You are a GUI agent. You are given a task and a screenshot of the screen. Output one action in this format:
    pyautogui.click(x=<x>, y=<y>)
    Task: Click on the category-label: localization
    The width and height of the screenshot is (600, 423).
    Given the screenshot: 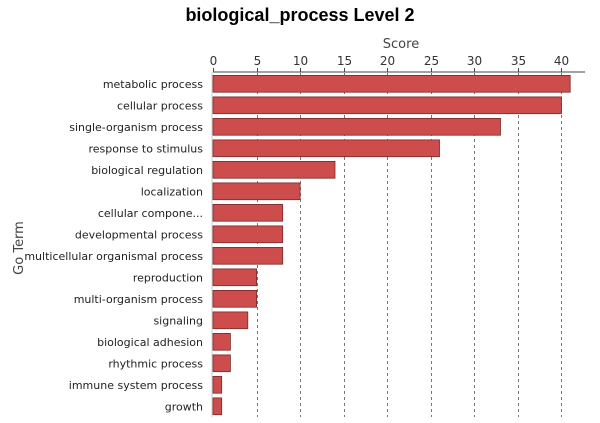 What is the action you would take?
    pyautogui.click(x=172, y=191)
    